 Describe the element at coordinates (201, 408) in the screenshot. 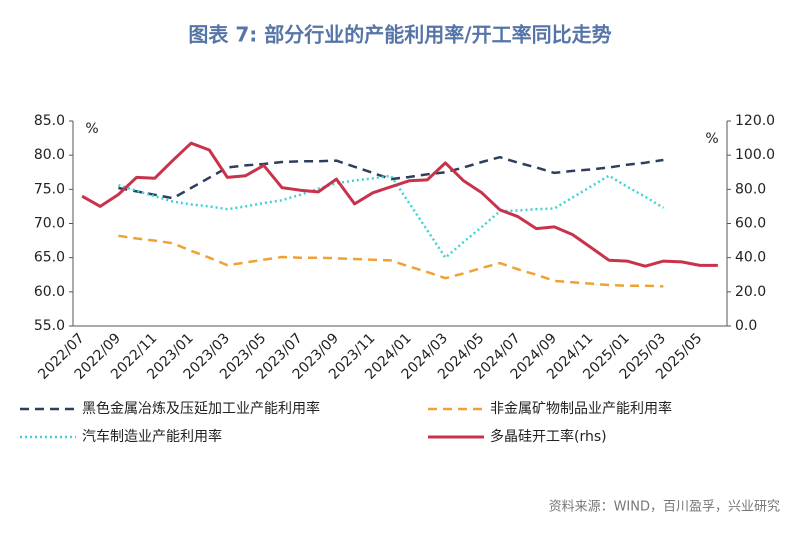

I see `legend-label: 黑色金属冶炼及压延加工业产能利用率` at that location.